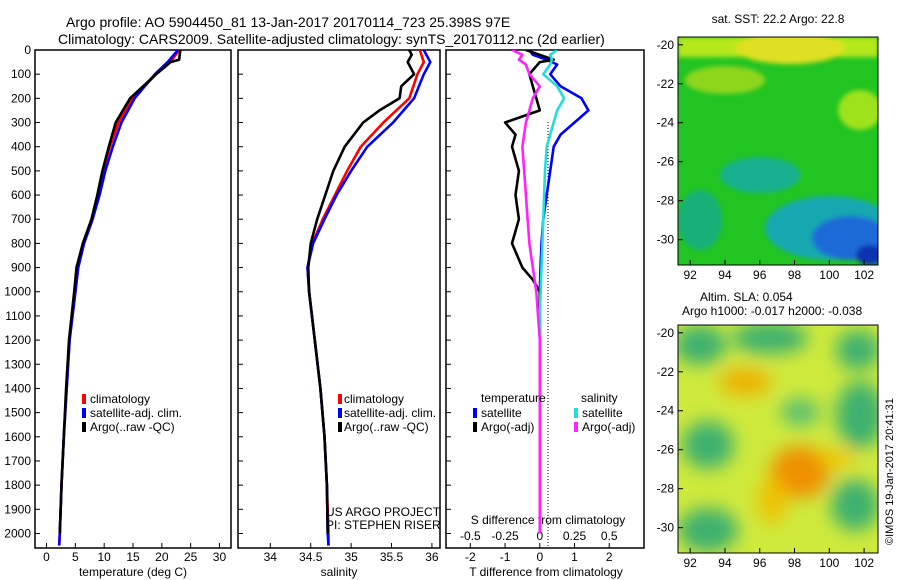 Image resolution: width=900 pixels, height=580 pixels. What do you see at coordinates (133, 557) in the screenshot?
I see `x-tick-label: 15` at bounding box center [133, 557].